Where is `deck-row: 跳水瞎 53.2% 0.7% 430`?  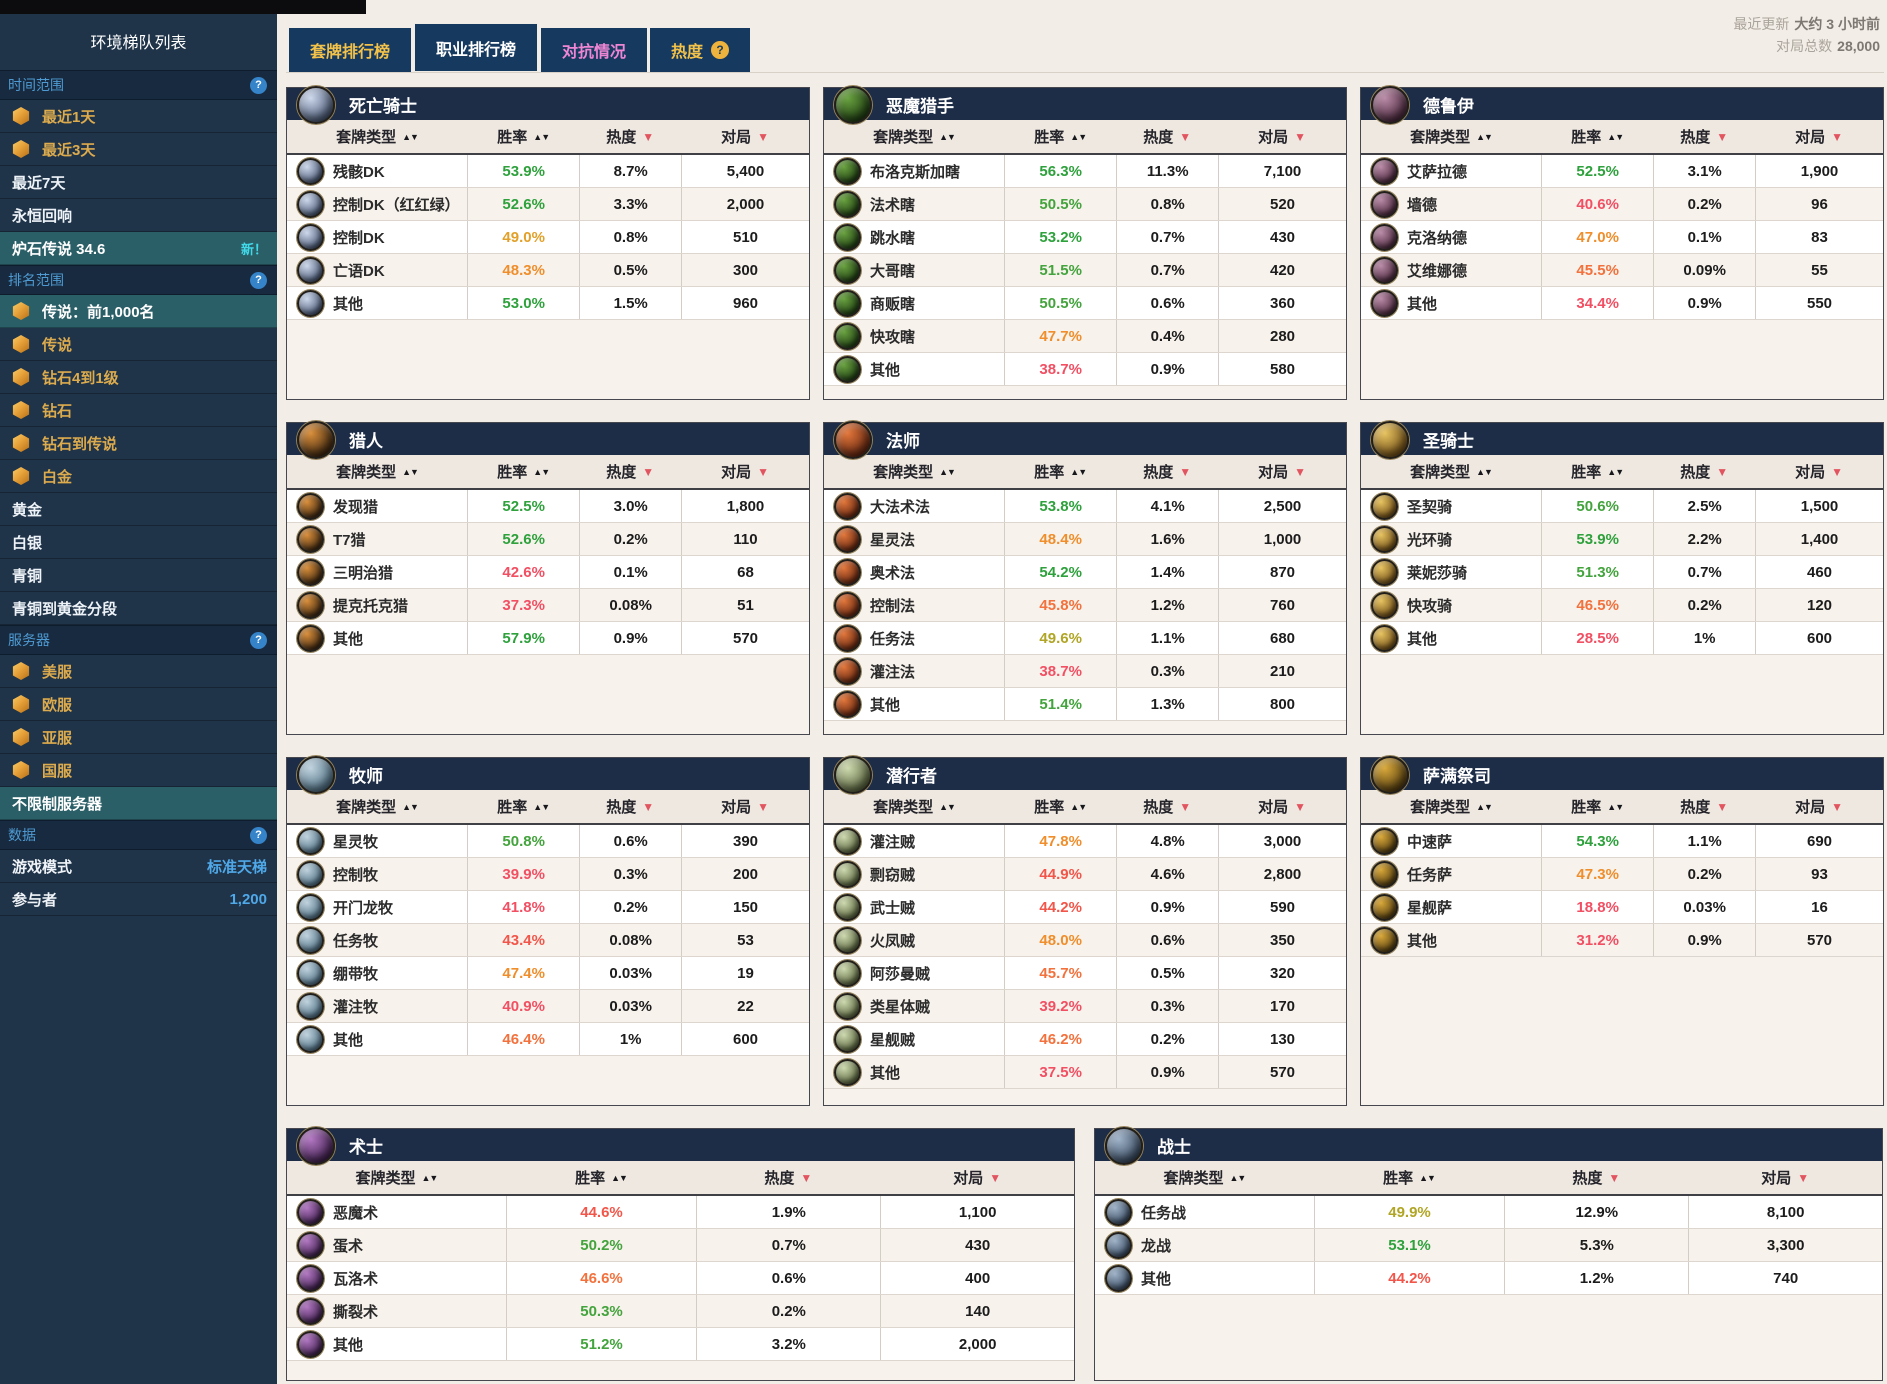
deck-row: 跳水瞎 53.2% 0.7% 430 is located at coordinates (1085, 237).